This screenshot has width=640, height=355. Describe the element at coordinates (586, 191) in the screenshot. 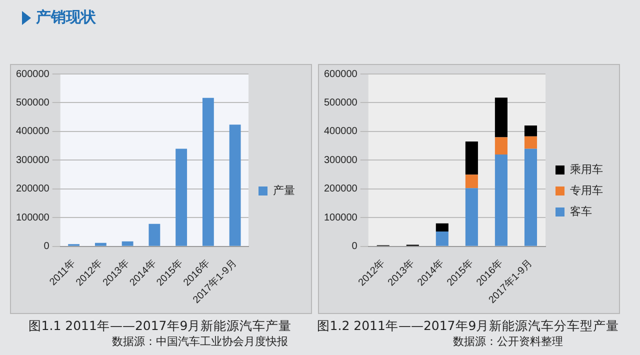

I see `legend-label: 专用车` at that location.